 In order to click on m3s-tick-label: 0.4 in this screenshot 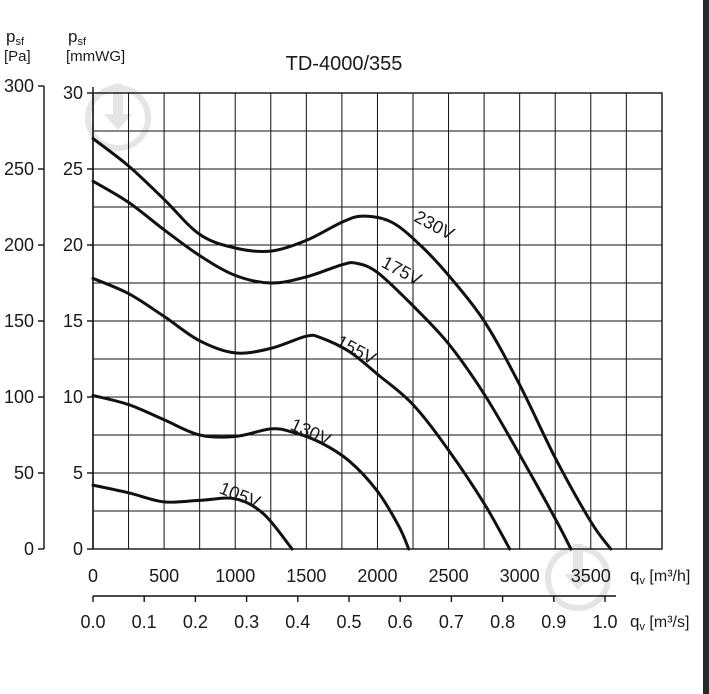, I will do `click(297, 622)`.